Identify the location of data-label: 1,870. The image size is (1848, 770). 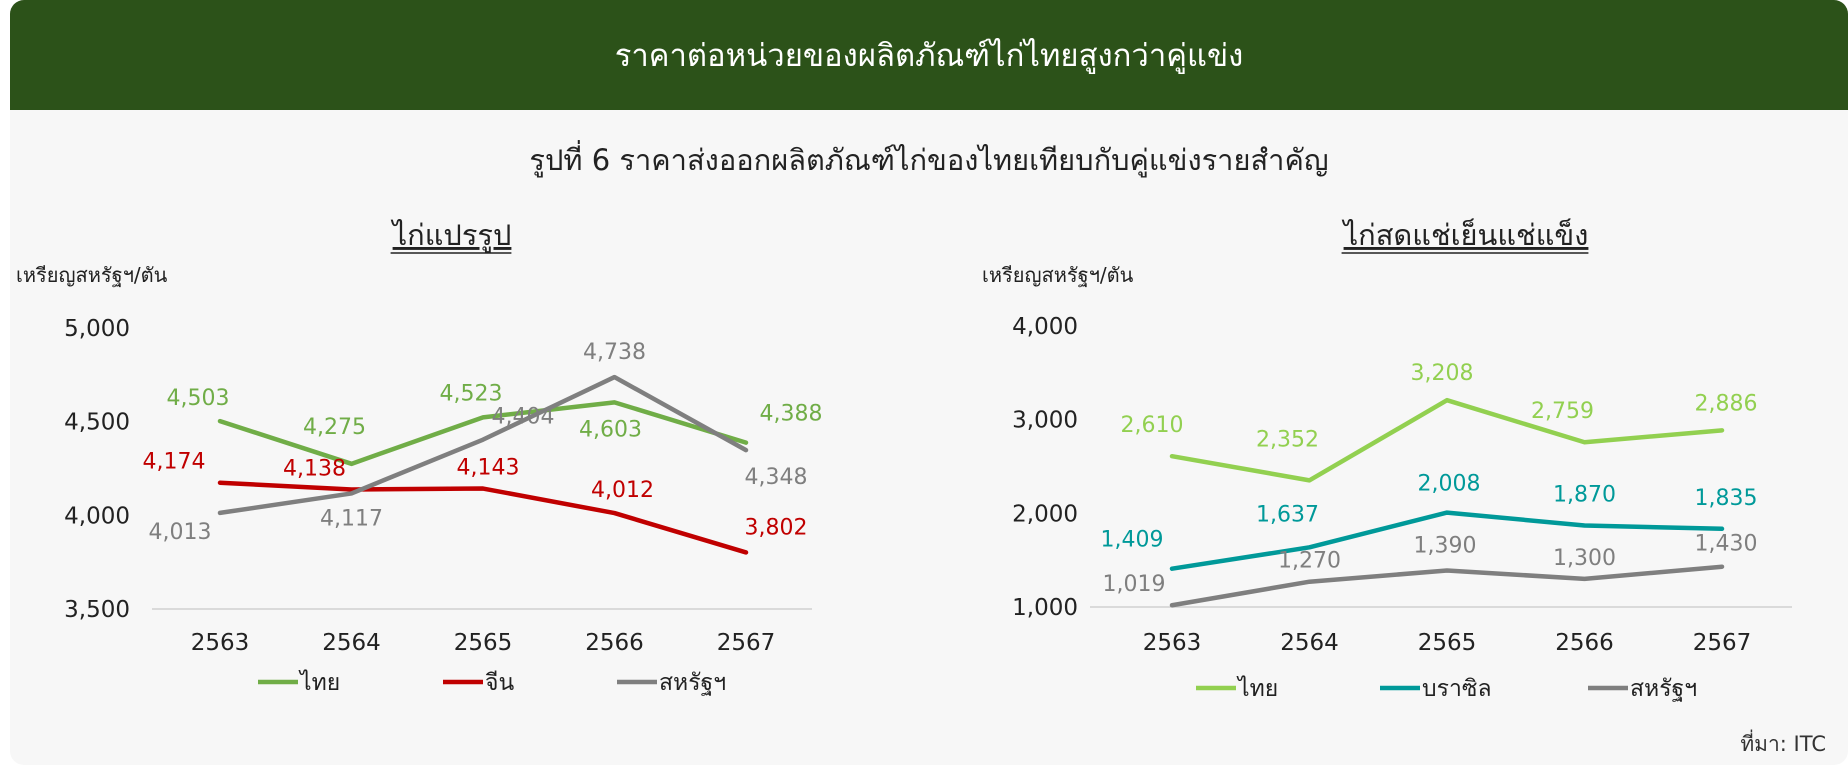
(1584, 495).